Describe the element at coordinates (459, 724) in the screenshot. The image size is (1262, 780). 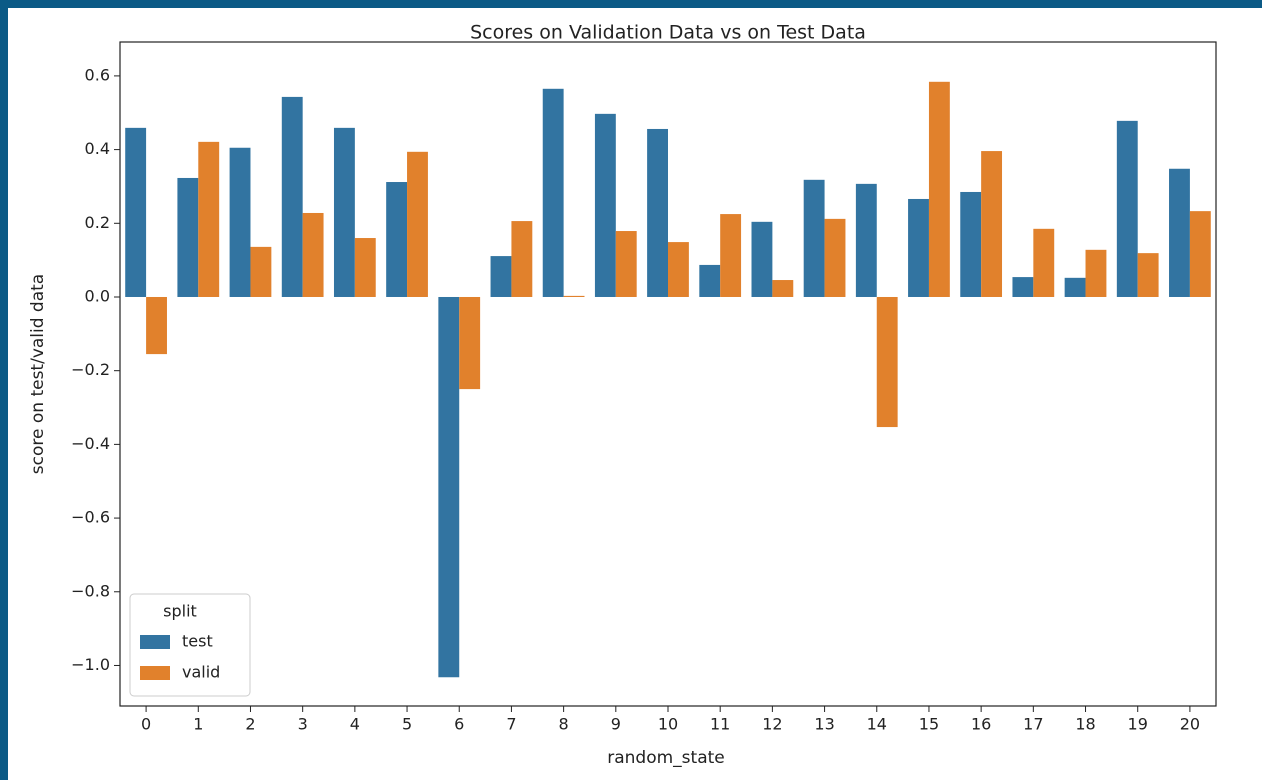
I see `x-tick-label: 6` at that location.